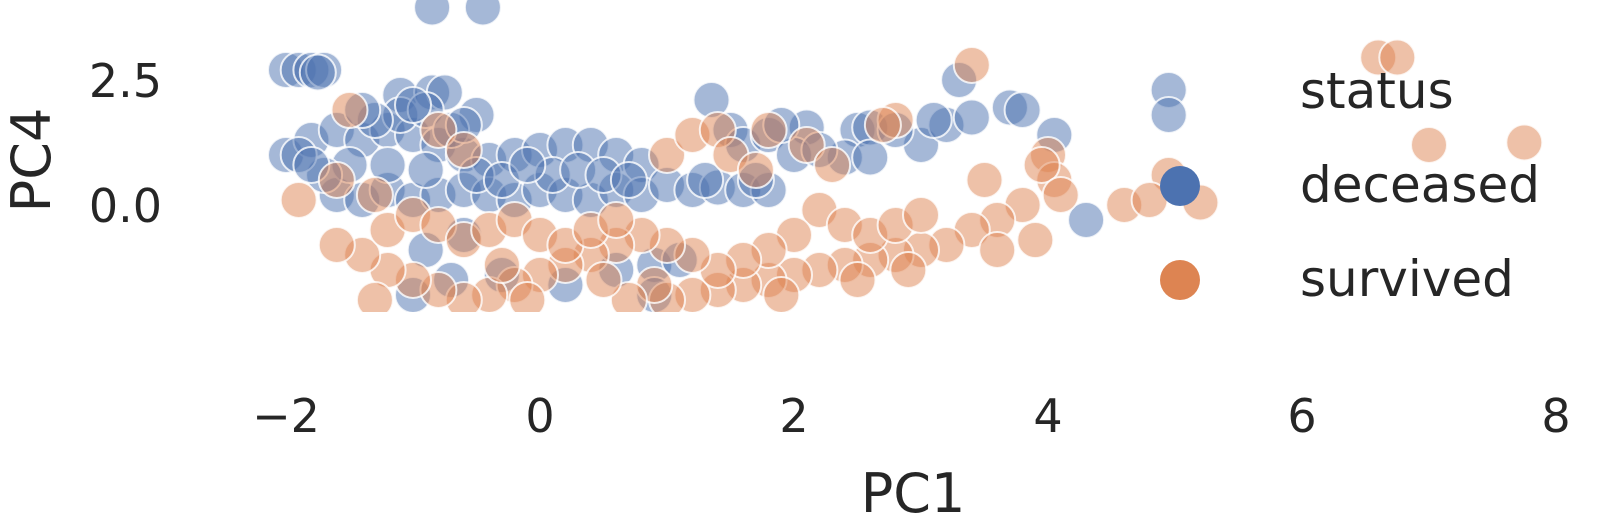  What do you see at coordinates (286, 416) in the screenshot?
I see `x-tick-label-0: −2` at bounding box center [286, 416].